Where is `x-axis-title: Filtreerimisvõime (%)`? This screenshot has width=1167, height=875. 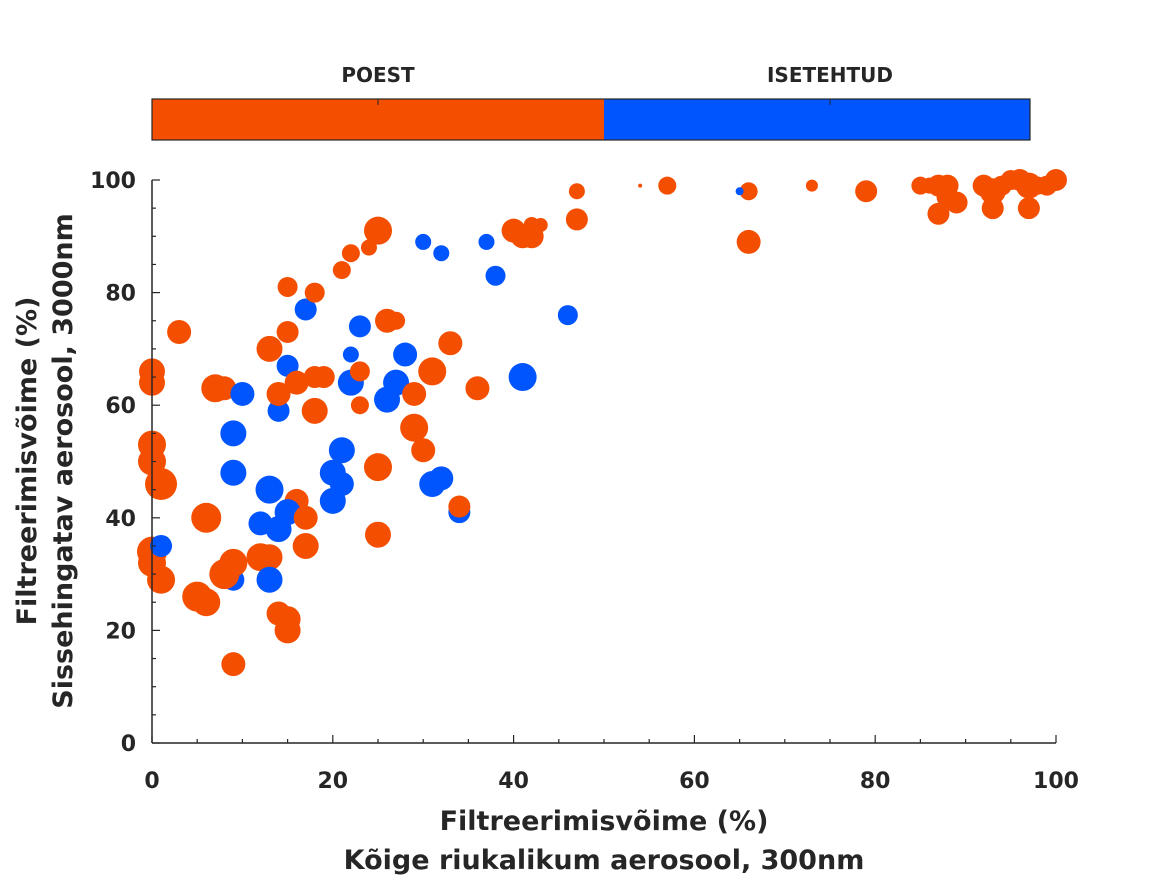 x-axis-title: Filtreerimisvõime (%) is located at coordinates (604, 821).